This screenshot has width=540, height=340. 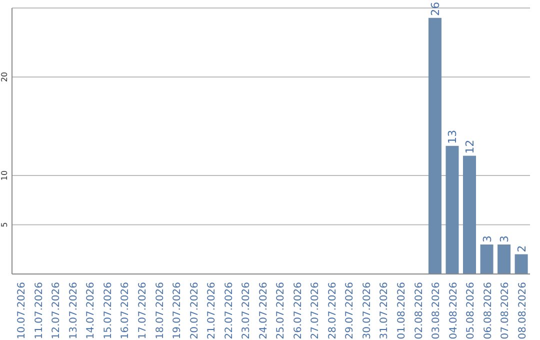 I want to click on x-tick-label: 23.07.2026, so click(x=246, y=311).